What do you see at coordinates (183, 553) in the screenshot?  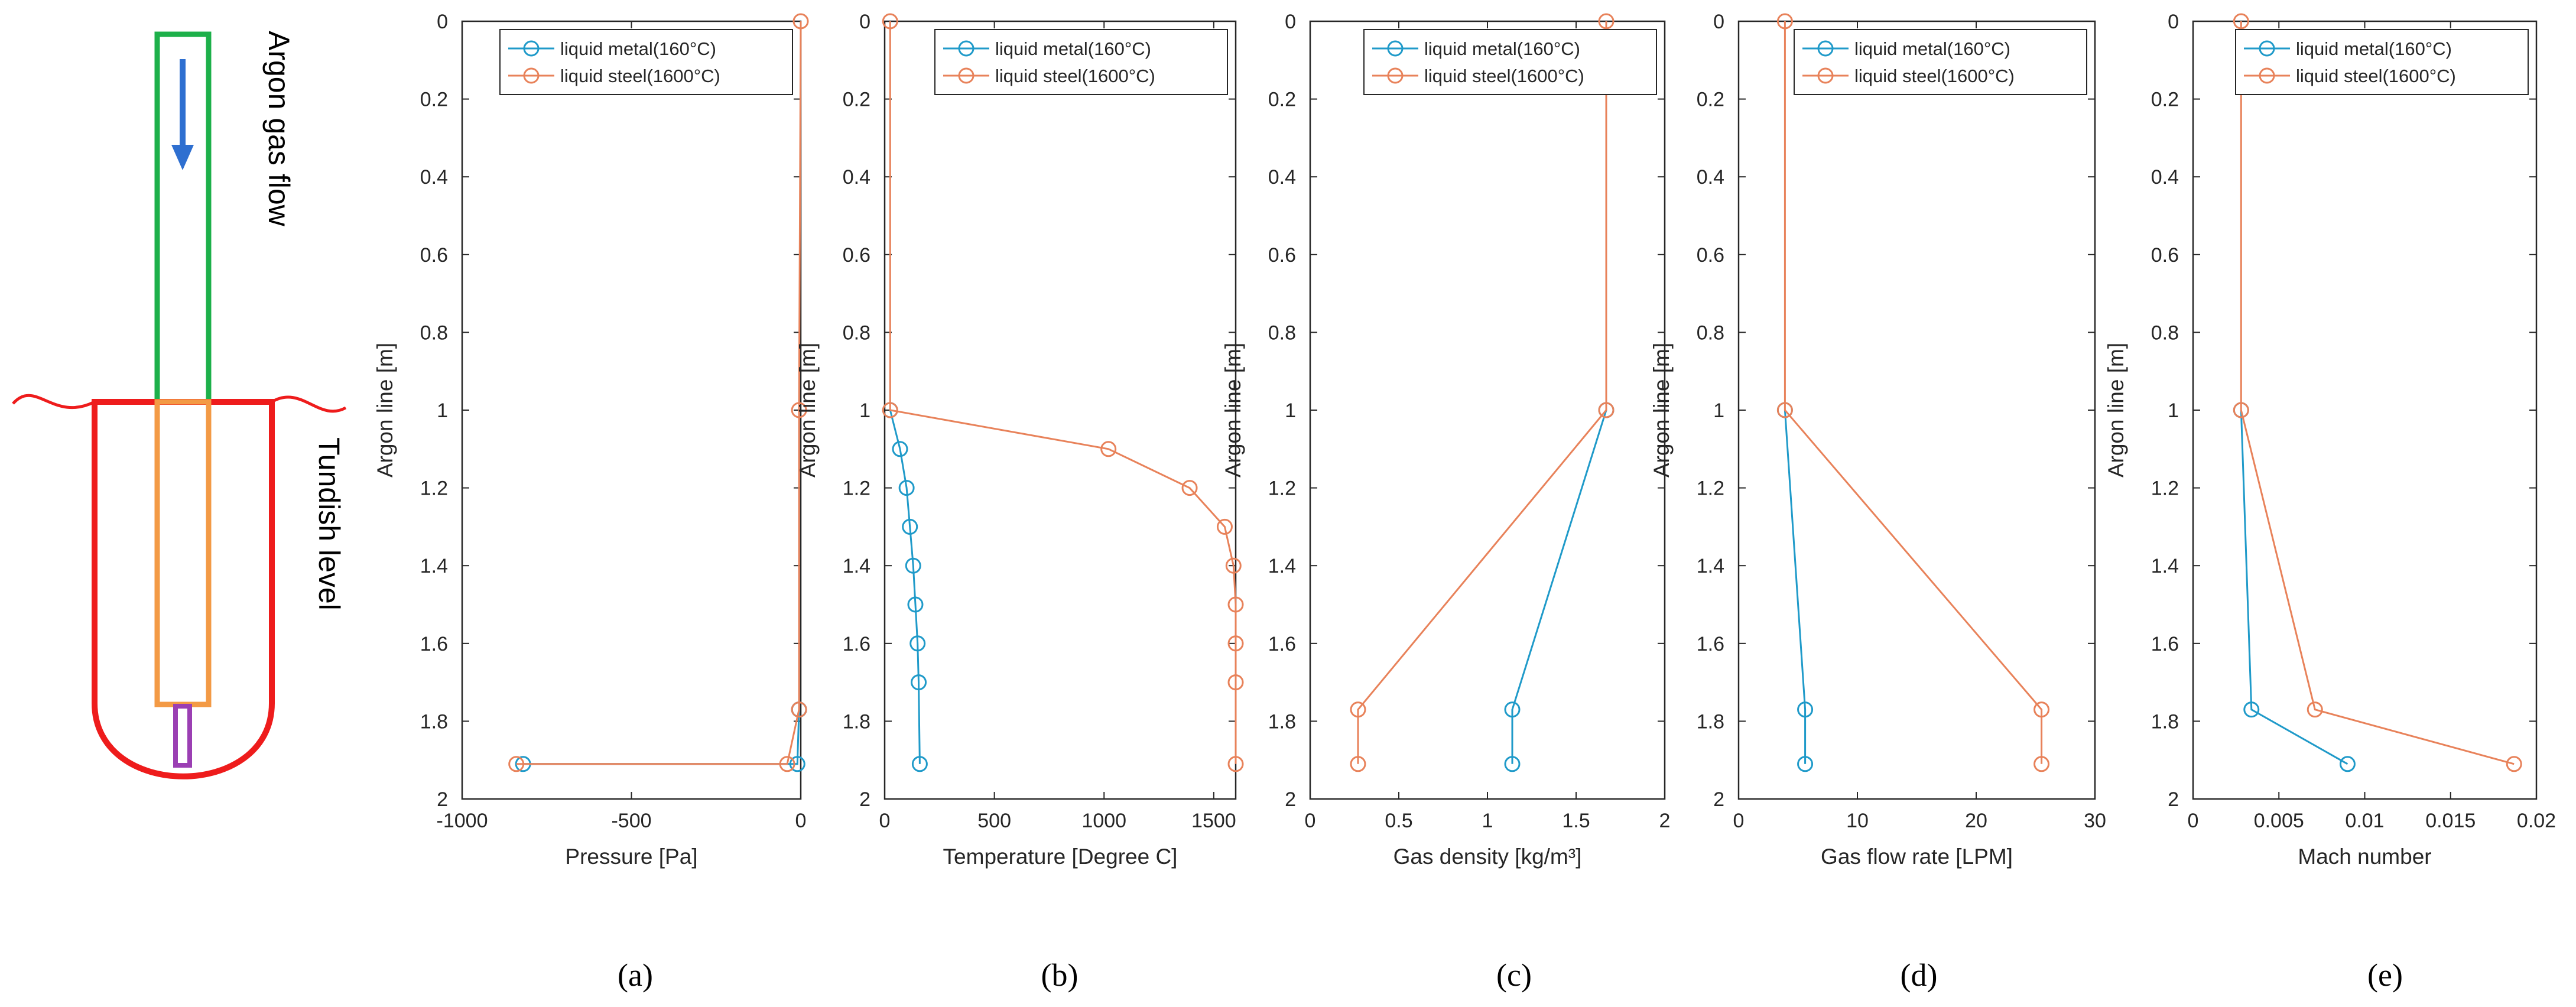 I see `inner-argon-tube` at bounding box center [183, 553].